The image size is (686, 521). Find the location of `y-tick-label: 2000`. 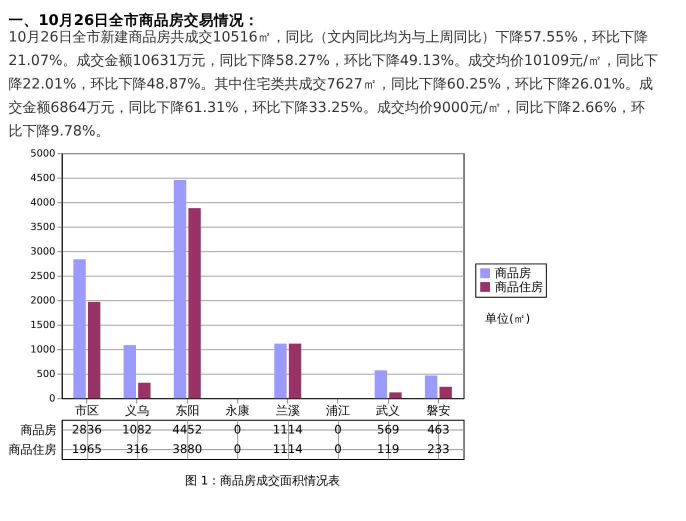

y-tick-label: 2000 is located at coordinates (43, 301).